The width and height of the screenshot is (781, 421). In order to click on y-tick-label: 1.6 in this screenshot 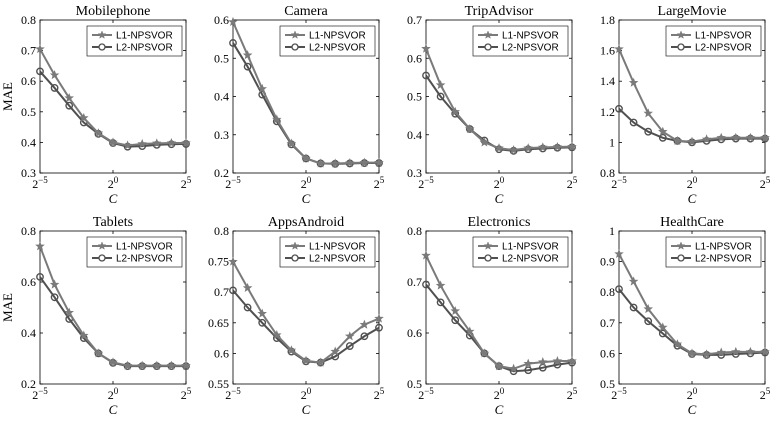, I will do `click(607, 51)`.